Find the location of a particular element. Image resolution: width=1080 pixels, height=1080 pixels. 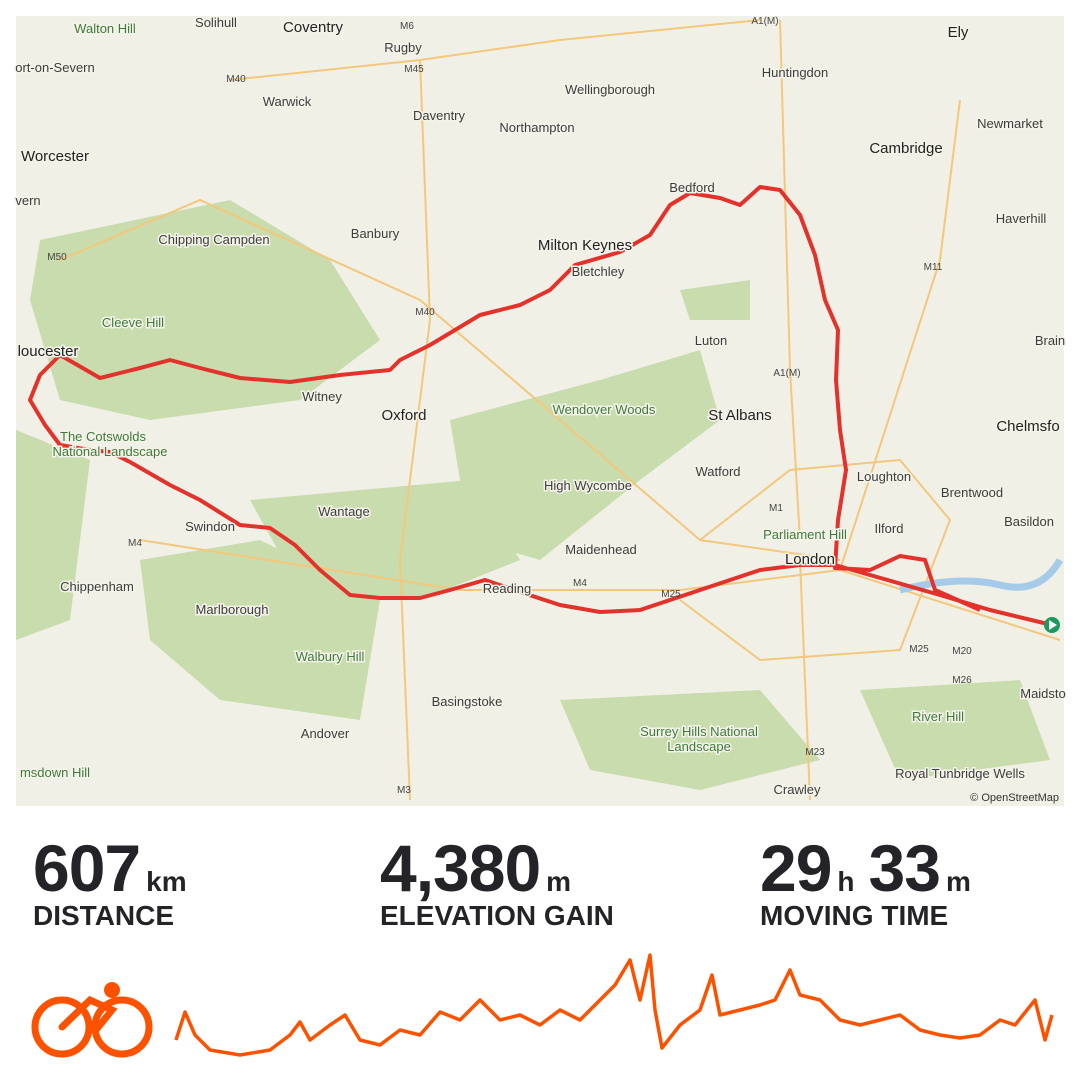

place-label: National Landscape is located at coordinates (110, 451).